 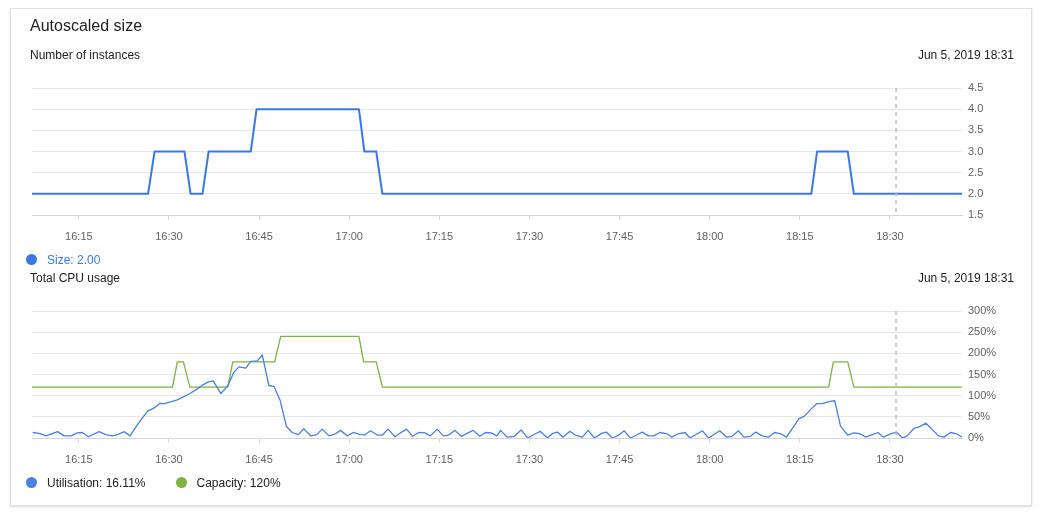 I want to click on y-tick-label: 250%, so click(x=982, y=331).